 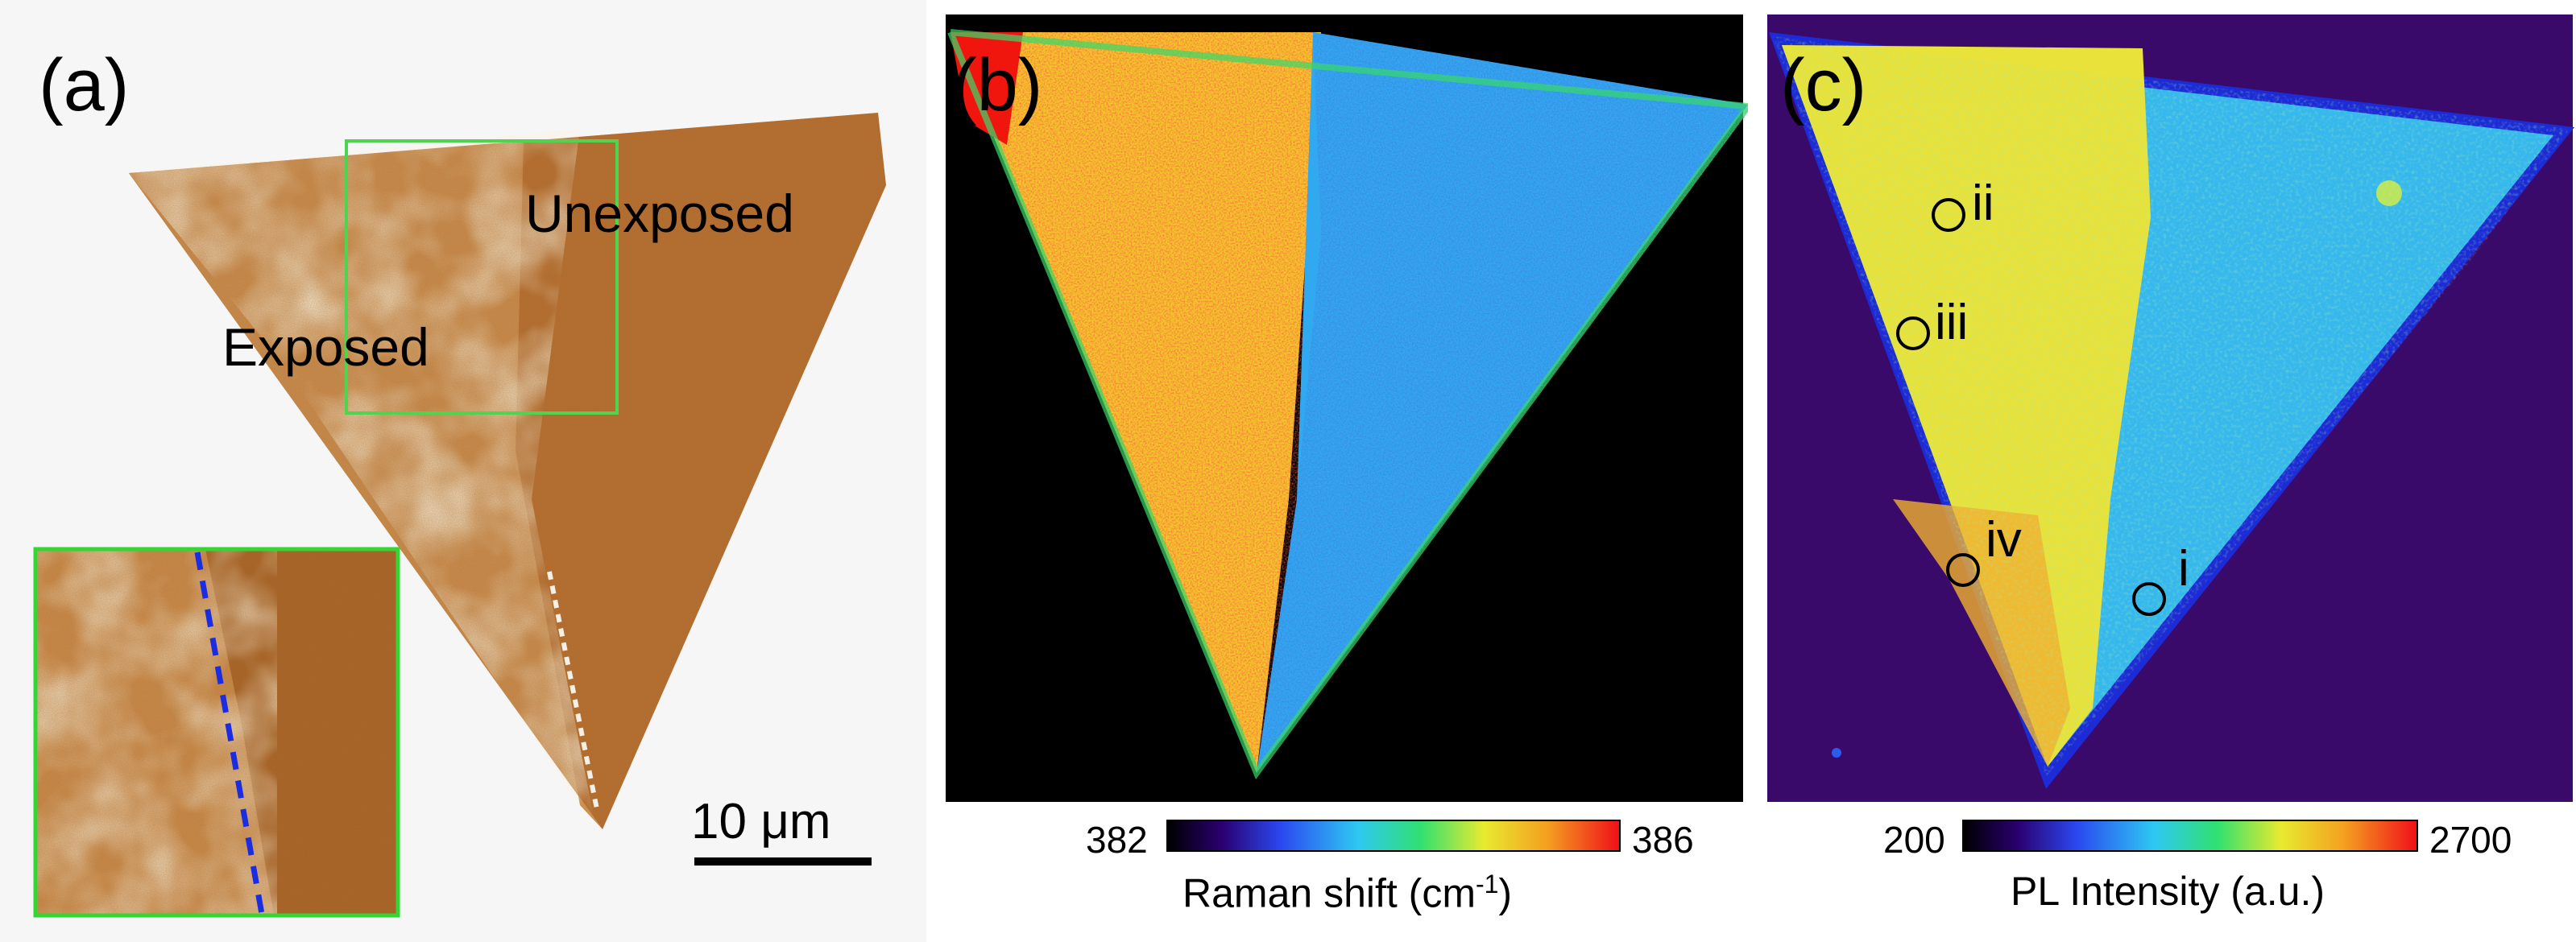 I want to click on point-iv-label: iv, so click(x=2004, y=540).